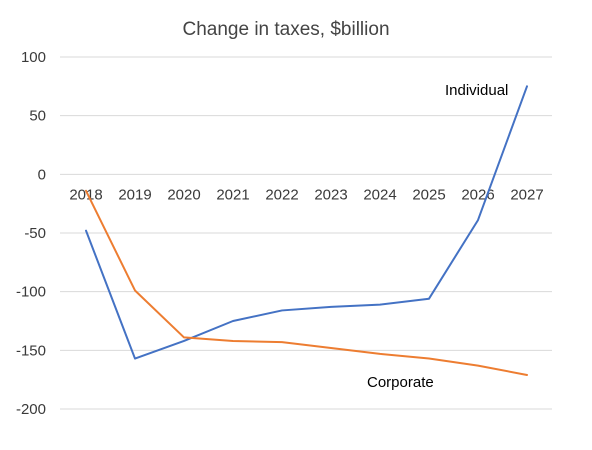 Image resolution: width=592 pixels, height=450 pixels. Describe the element at coordinates (428, 194) in the screenshot. I see `x-tick-label: 2025` at that location.